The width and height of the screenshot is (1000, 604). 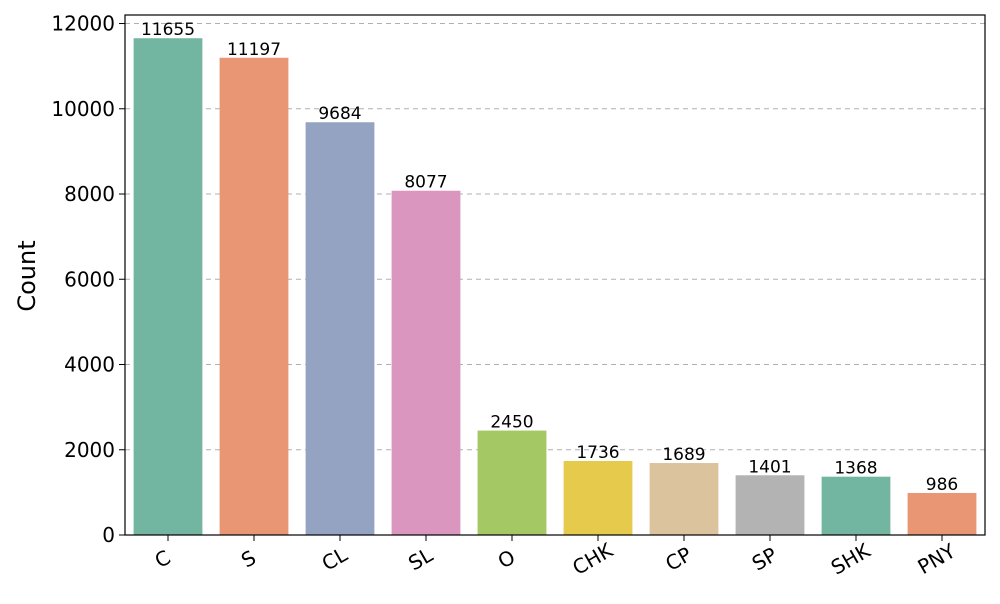 I want to click on y-tick-label: 0, so click(x=108, y=535).